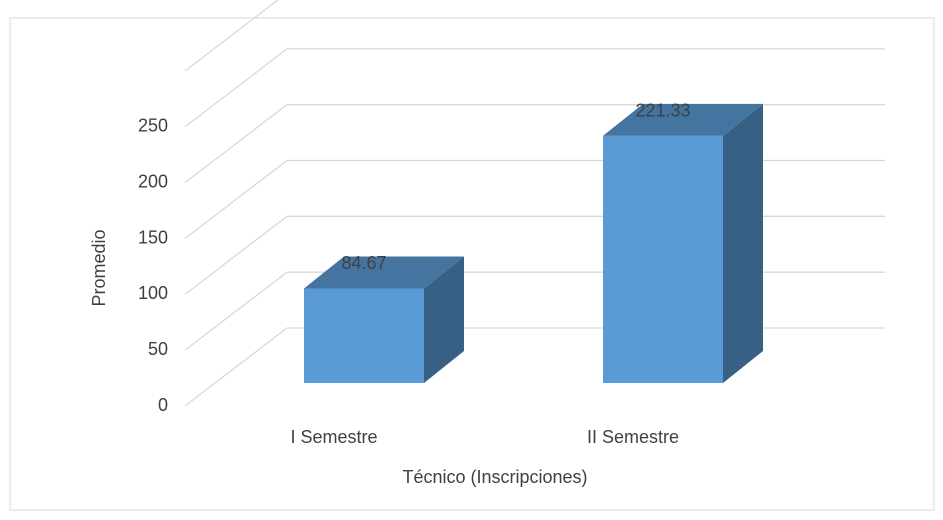  Describe the element at coordinates (153, 181) in the screenshot. I see `y-tick-label: 200` at that location.